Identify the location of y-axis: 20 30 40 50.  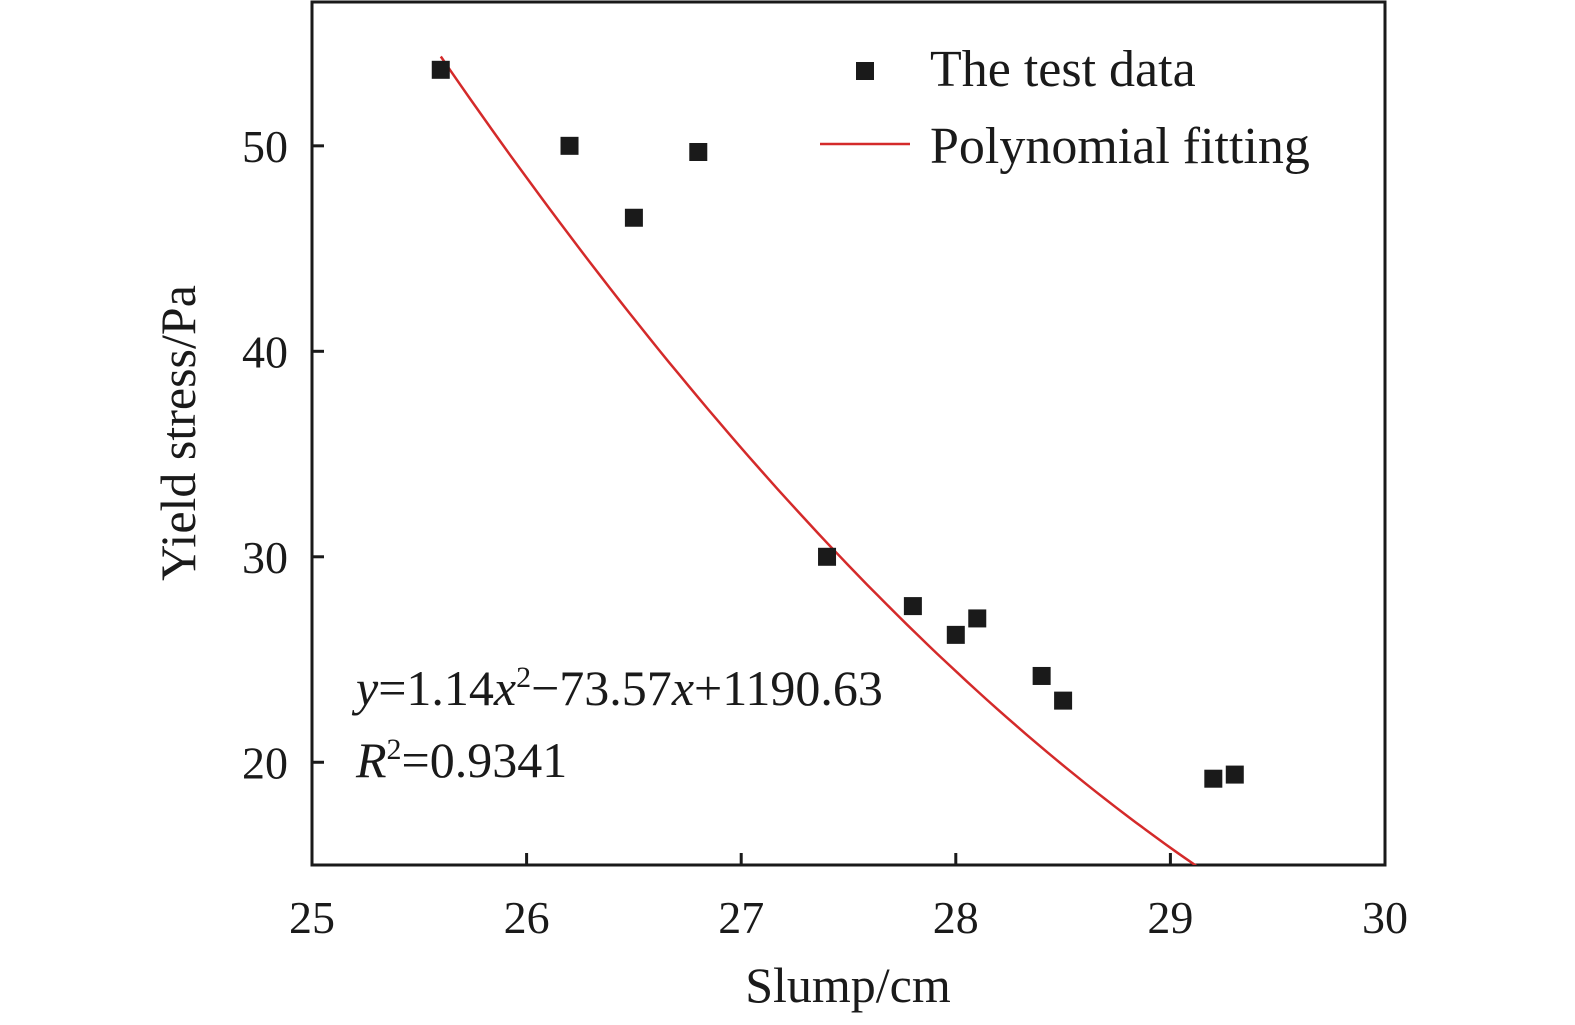
(283, 454).